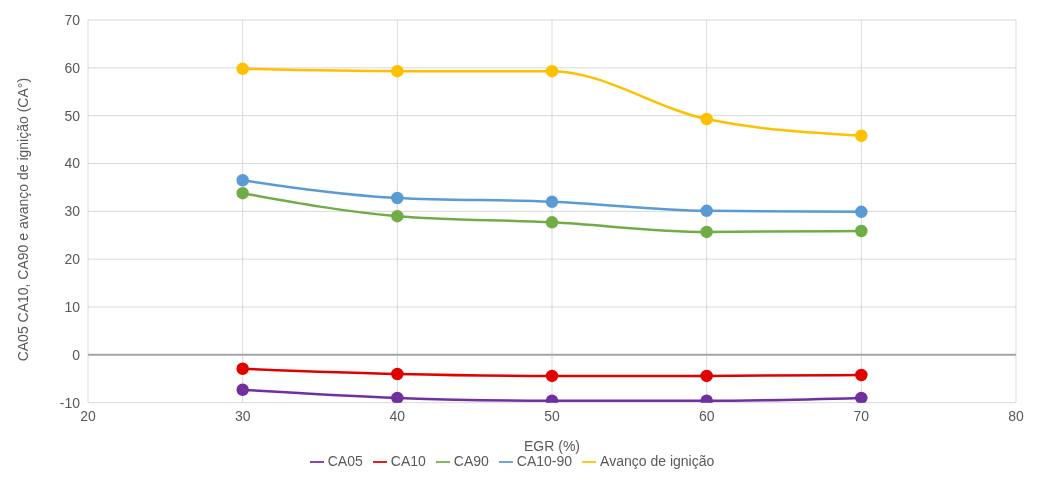 The height and width of the screenshot is (487, 1054). I want to click on legend-label: CA90, so click(471, 460).